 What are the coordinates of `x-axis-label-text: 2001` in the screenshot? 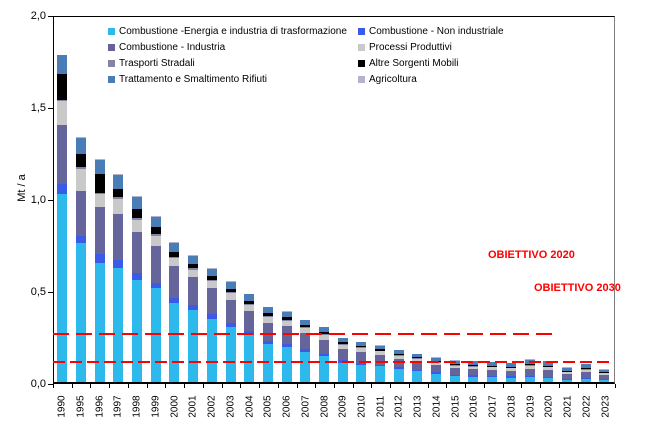 It's located at (193, 406).